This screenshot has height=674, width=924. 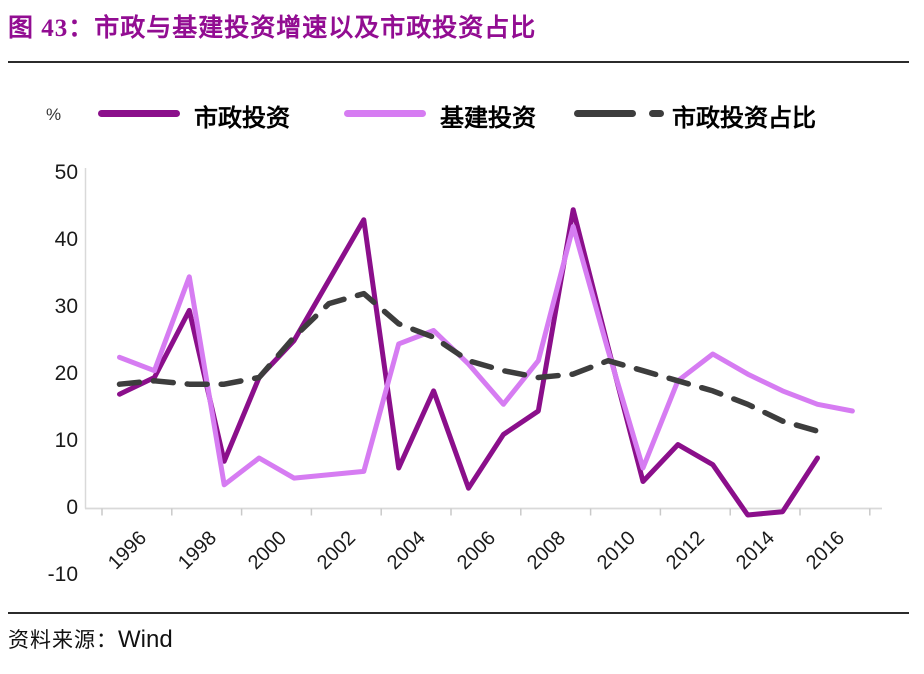 I want to click on source-note: 资料来源：Wind, so click(x=90, y=639).